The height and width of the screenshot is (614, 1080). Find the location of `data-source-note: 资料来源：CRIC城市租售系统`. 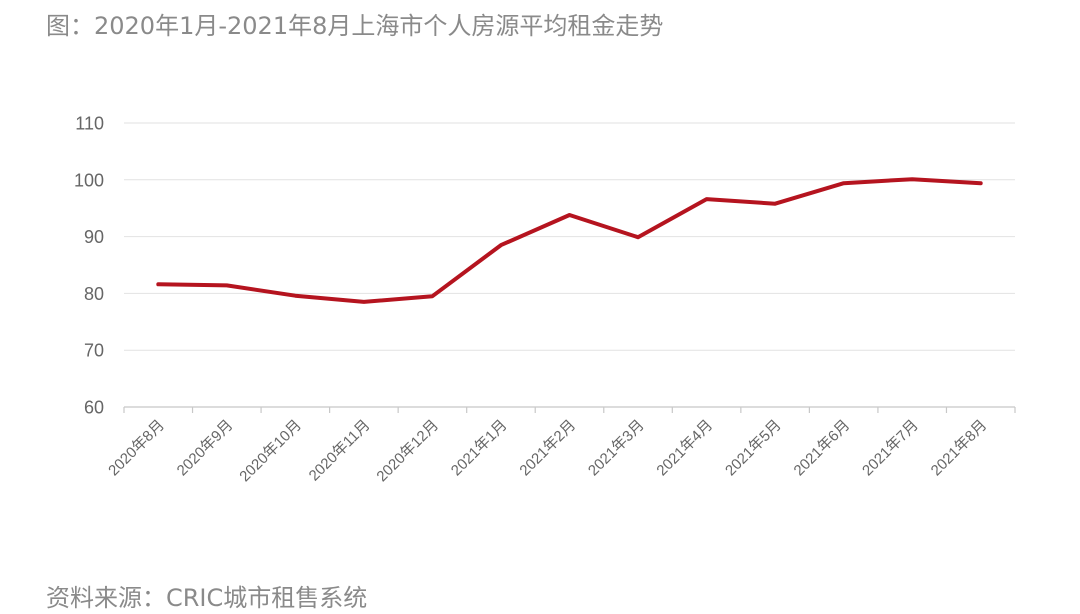

data-source-note: 资料来源：CRIC城市租售系统 is located at coordinates (207, 598).